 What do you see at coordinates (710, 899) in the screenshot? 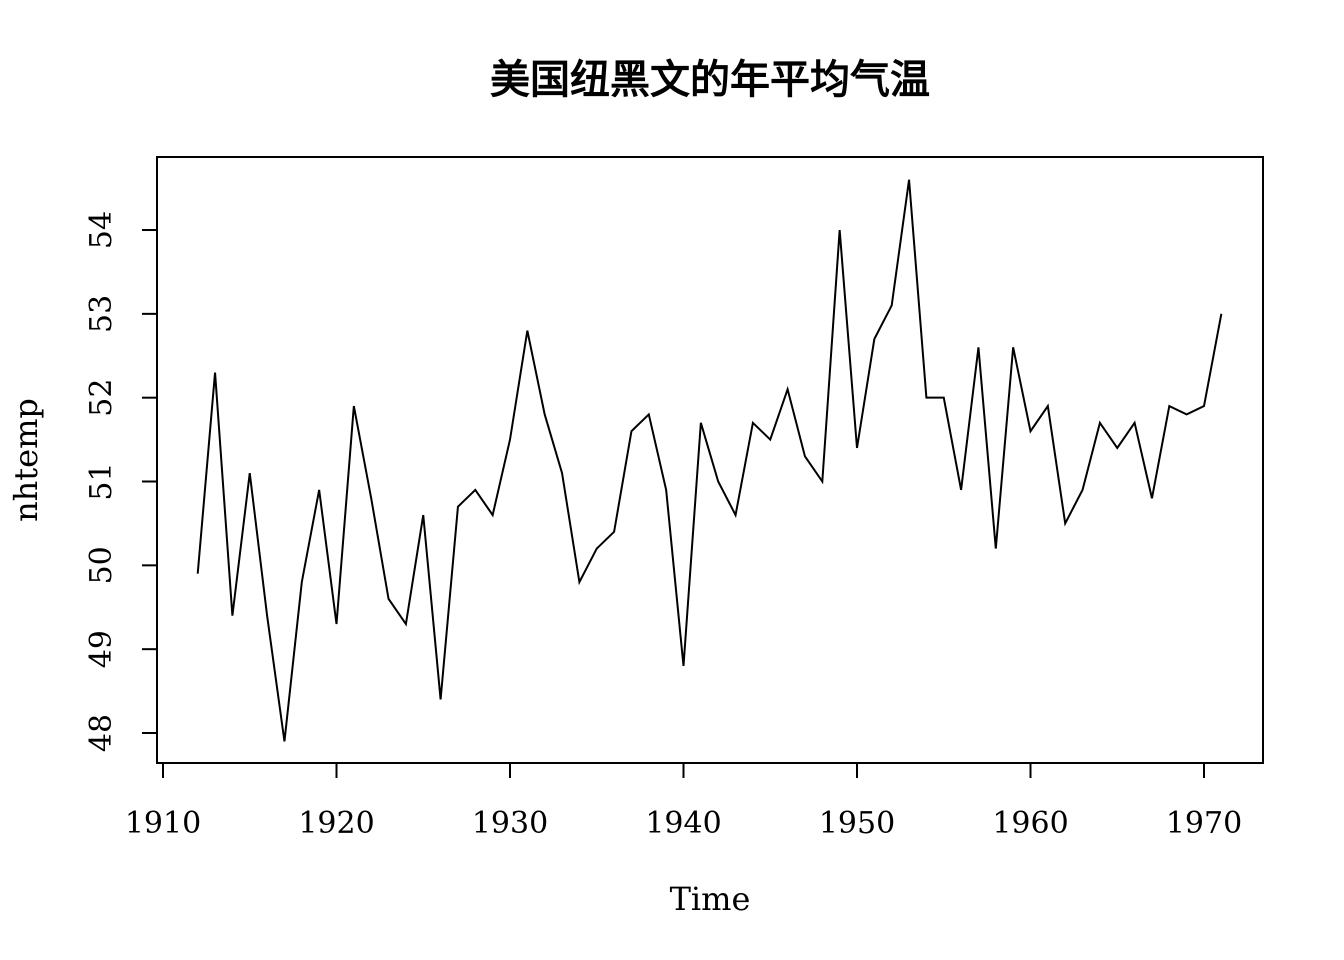
I see `x-axis-label: Time` at bounding box center [710, 899].